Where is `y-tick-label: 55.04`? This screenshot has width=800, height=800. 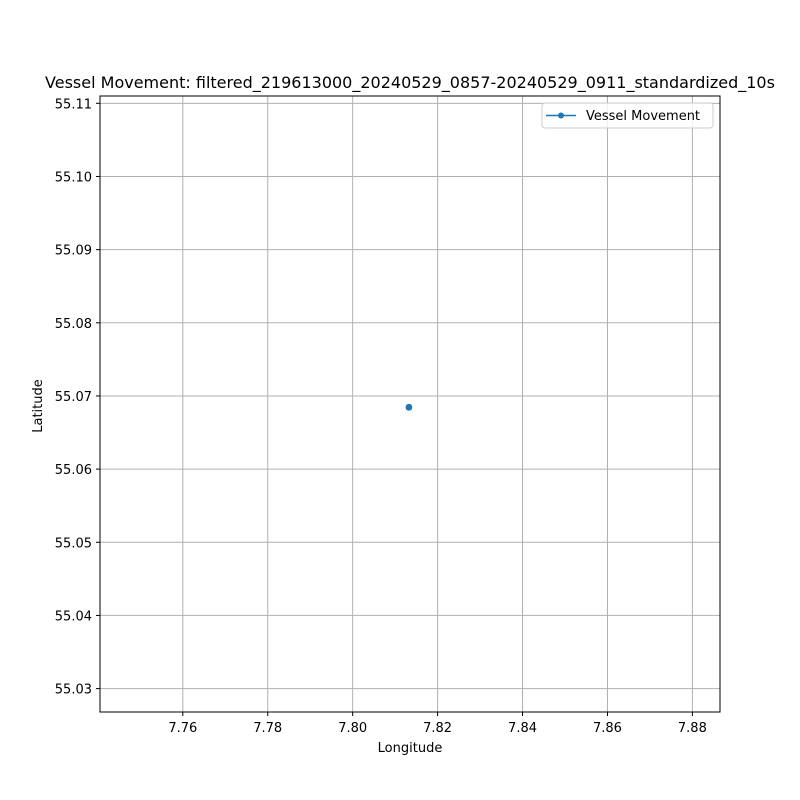 y-tick-label: 55.04 is located at coordinates (73, 616).